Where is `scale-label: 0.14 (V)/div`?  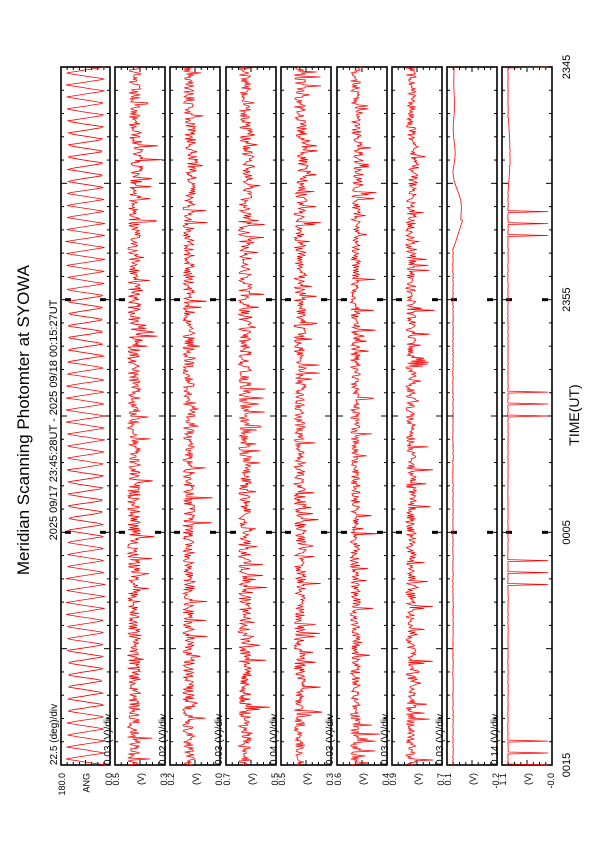 scale-label: 0.14 (V)/div is located at coordinates (495, 739).